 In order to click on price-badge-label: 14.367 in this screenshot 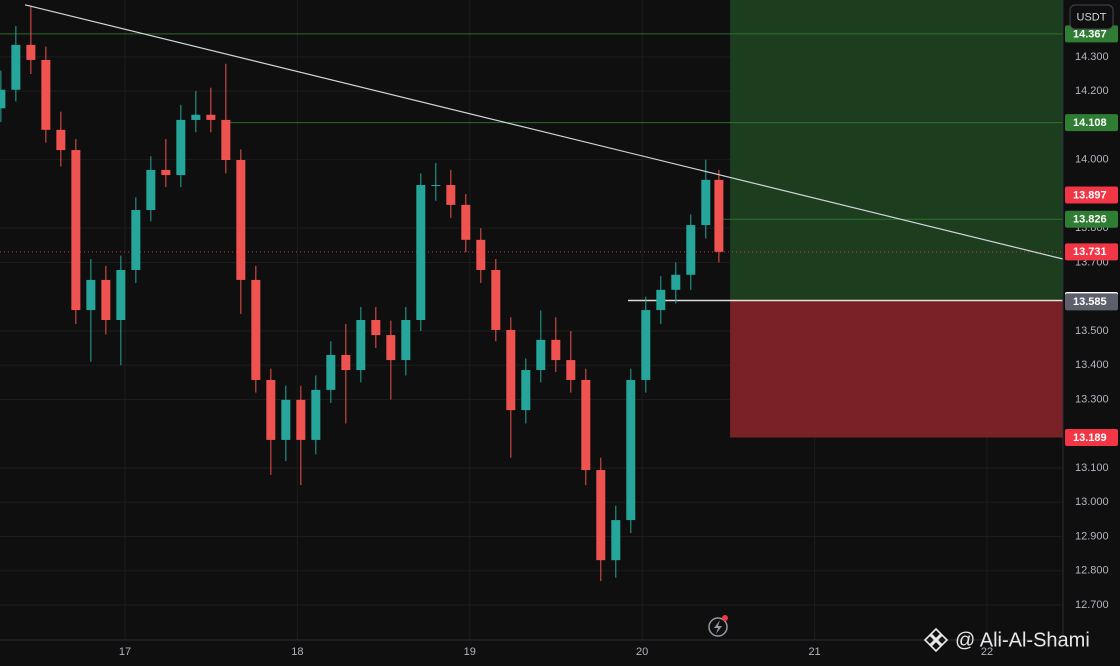, I will do `click(1090, 34)`.